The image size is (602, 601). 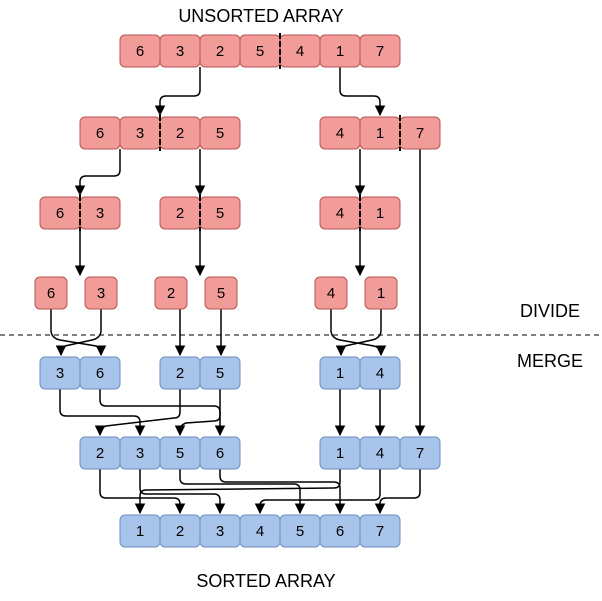 I want to click on merge-l1-cell: 3, so click(x=60, y=373).